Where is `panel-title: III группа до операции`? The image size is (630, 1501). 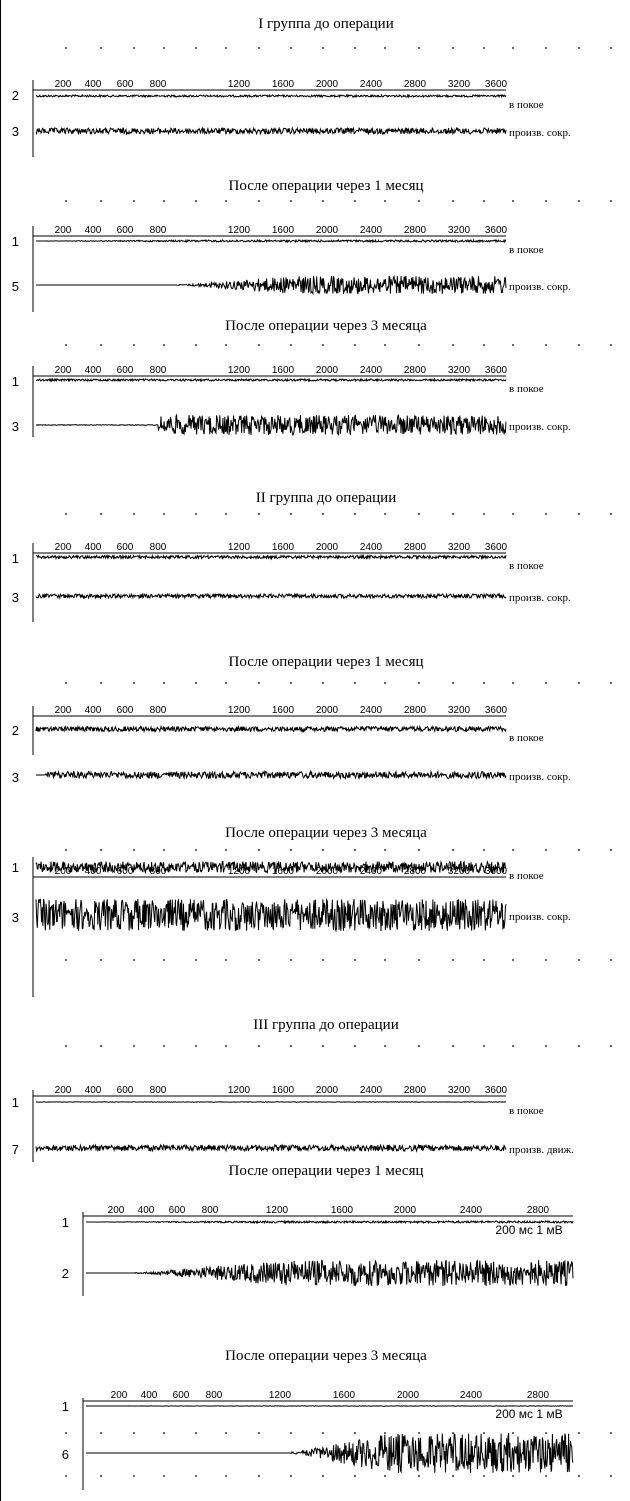
panel-title: III группа до операции is located at coordinates (325, 1025).